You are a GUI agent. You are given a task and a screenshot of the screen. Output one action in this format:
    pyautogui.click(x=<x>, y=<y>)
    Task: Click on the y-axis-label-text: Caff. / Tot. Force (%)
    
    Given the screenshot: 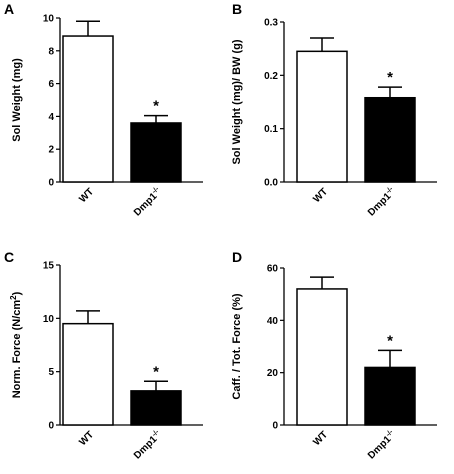 What is the action you would take?
    pyautogui.click(x=237, y=346)
    